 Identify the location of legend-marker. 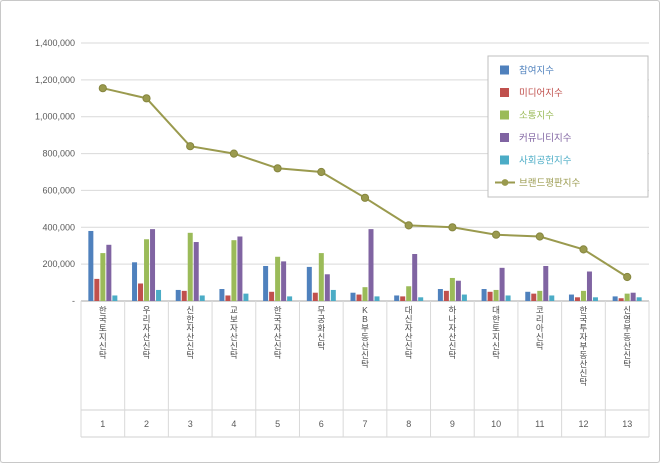
(505, 182).